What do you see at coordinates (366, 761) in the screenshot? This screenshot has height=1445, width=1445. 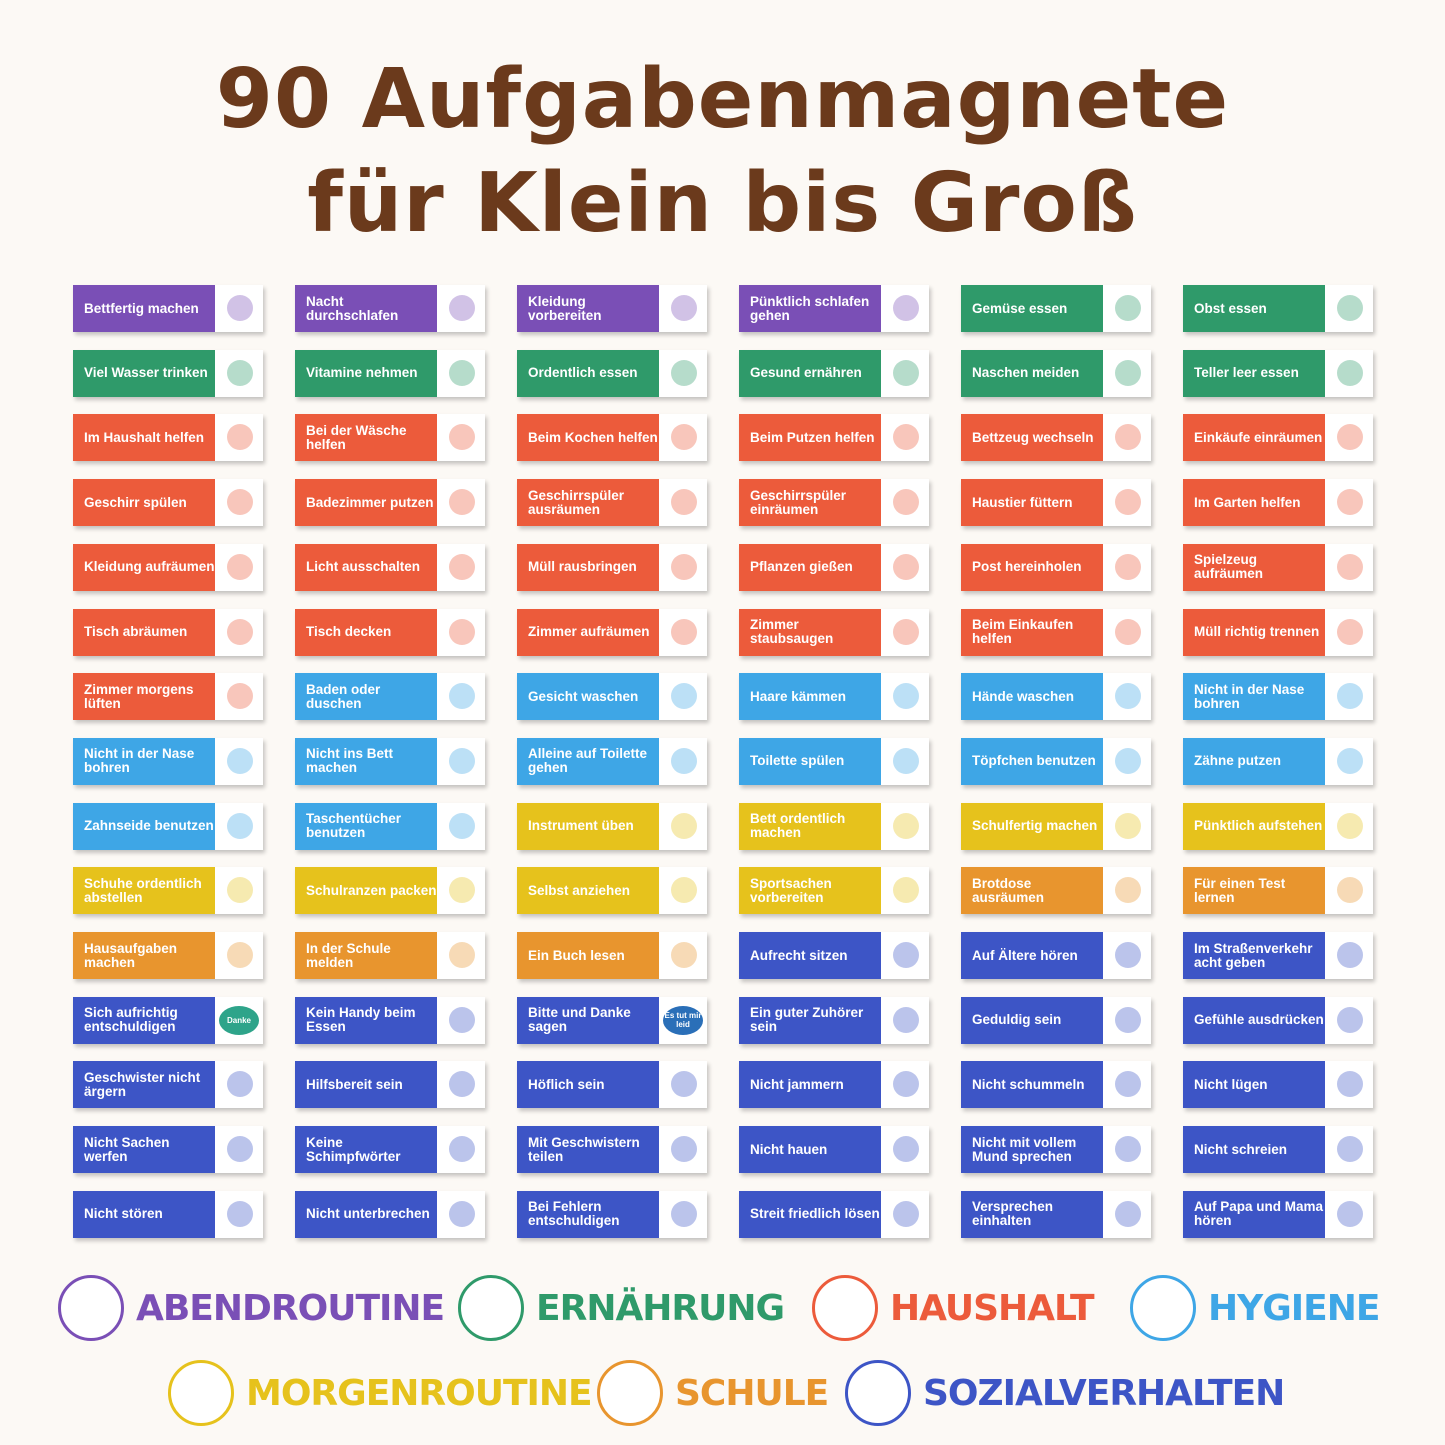 I see `magnet-label: Nicht ins Bett machen` at bounding box center [366, 761].